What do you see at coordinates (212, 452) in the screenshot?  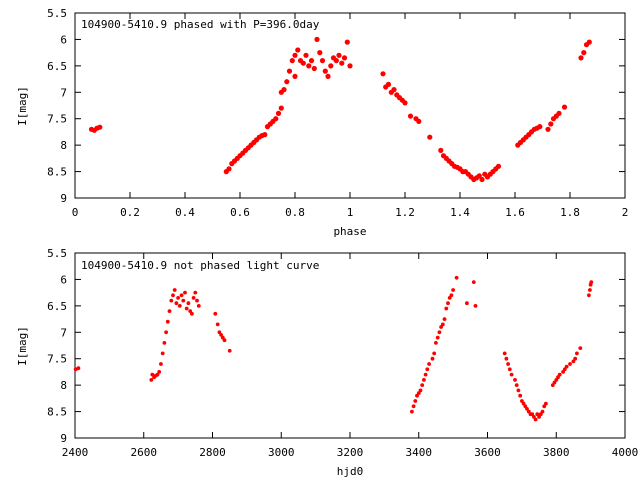 I see `x-tick-label: 2800` at bounding box center [212, 452].